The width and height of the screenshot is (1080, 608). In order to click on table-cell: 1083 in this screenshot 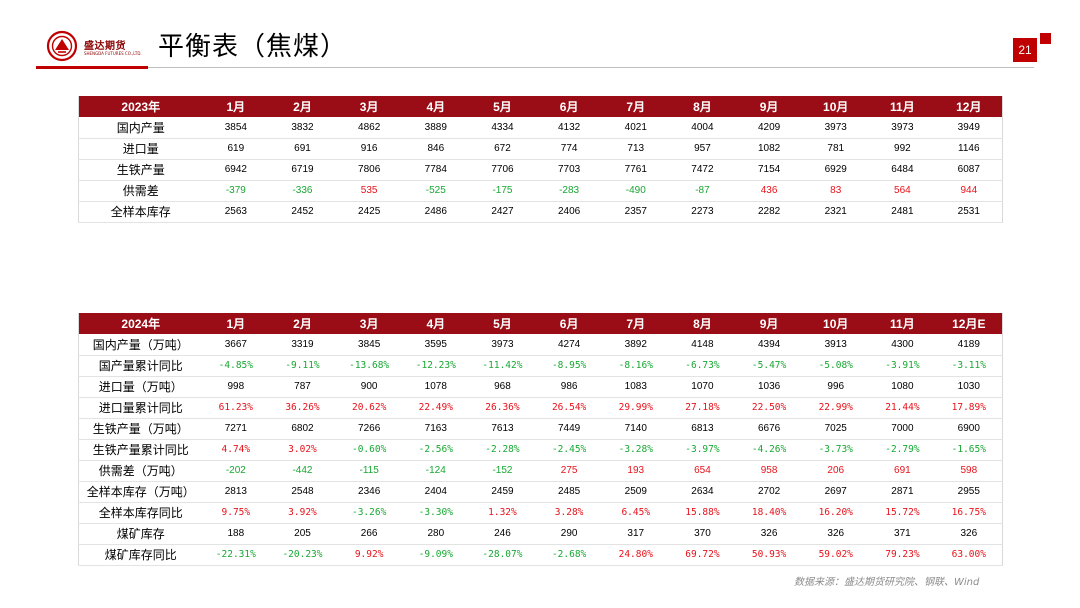, I will do `click(636, 387)`.